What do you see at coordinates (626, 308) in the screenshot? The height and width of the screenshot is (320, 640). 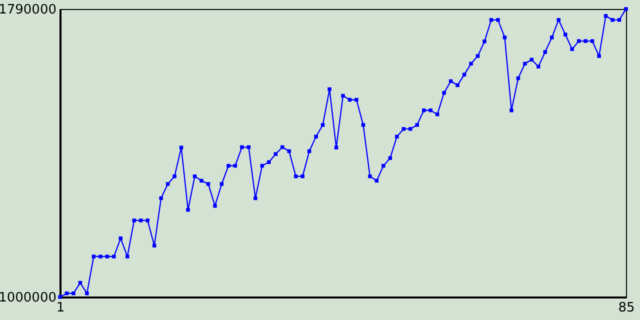 I see `x-tick-label: 85` at bounding box center [626, 308].